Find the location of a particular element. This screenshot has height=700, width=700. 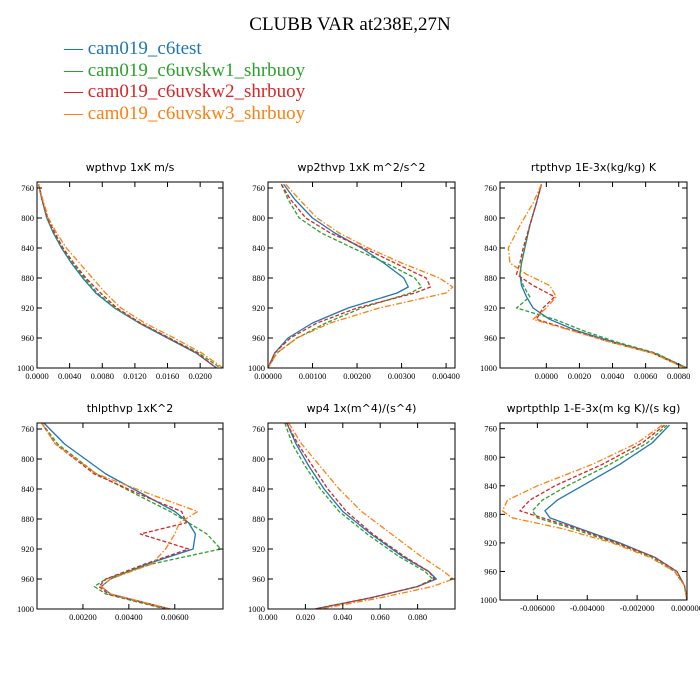

panel-title: rtpthvp 1E-3x(kg/kg) K is located at coordinates (594, 167).